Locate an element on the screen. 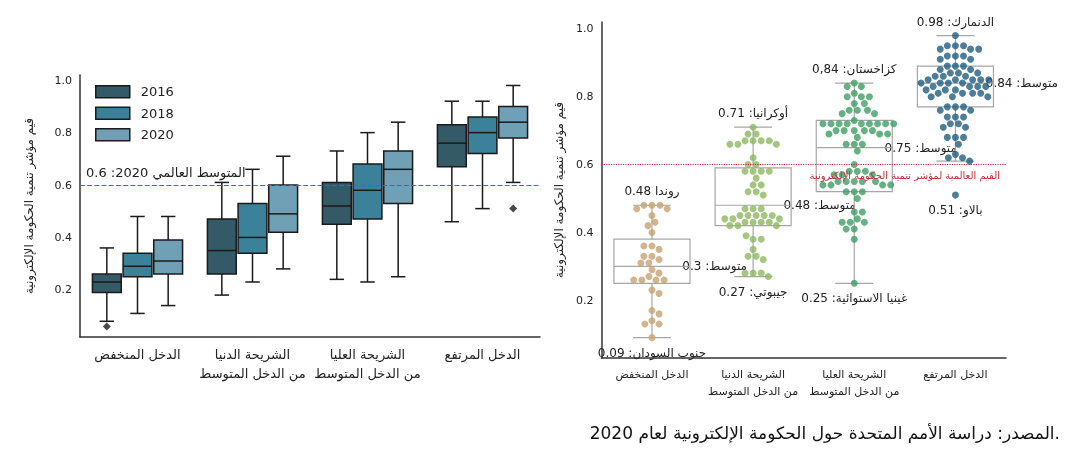  annotation: جيبوتي: 0.27 is located at coordinates (753, 292).